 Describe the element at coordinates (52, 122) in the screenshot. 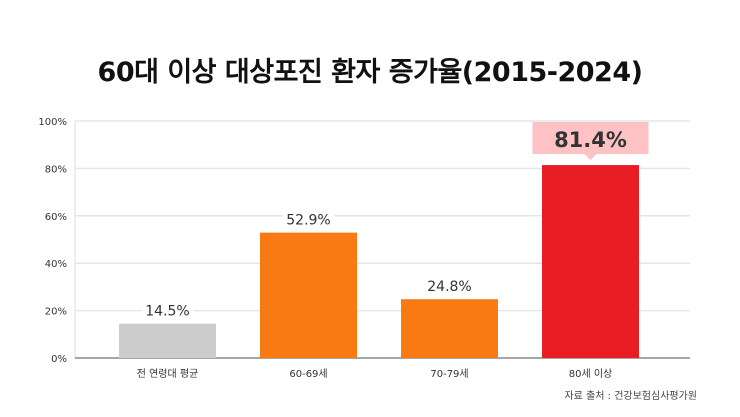

I see `y-tick-label: 100%` at that location.